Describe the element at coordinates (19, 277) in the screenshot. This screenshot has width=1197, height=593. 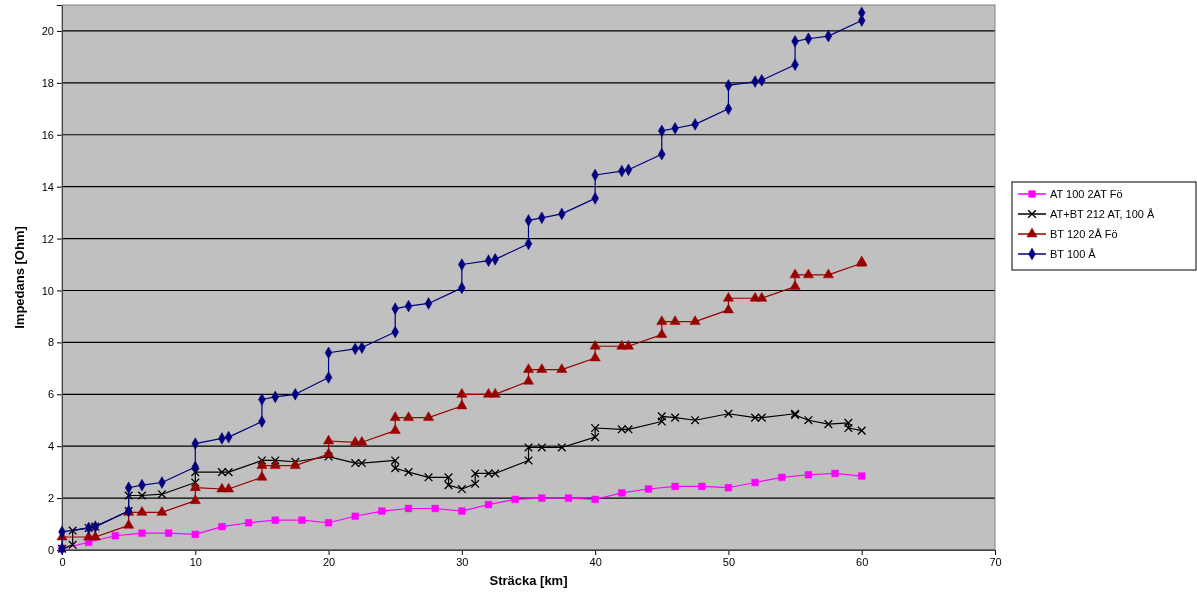
I see `y-axis-title: Impedans [Ohm]` at that location.